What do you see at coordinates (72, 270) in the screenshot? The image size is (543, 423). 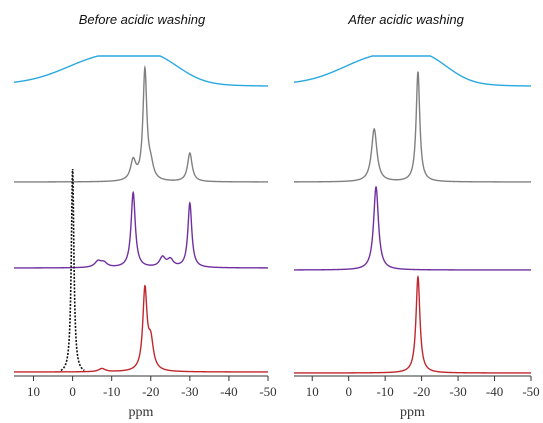 I see `spectrum-reference-line` at bounding box center [72, 270].